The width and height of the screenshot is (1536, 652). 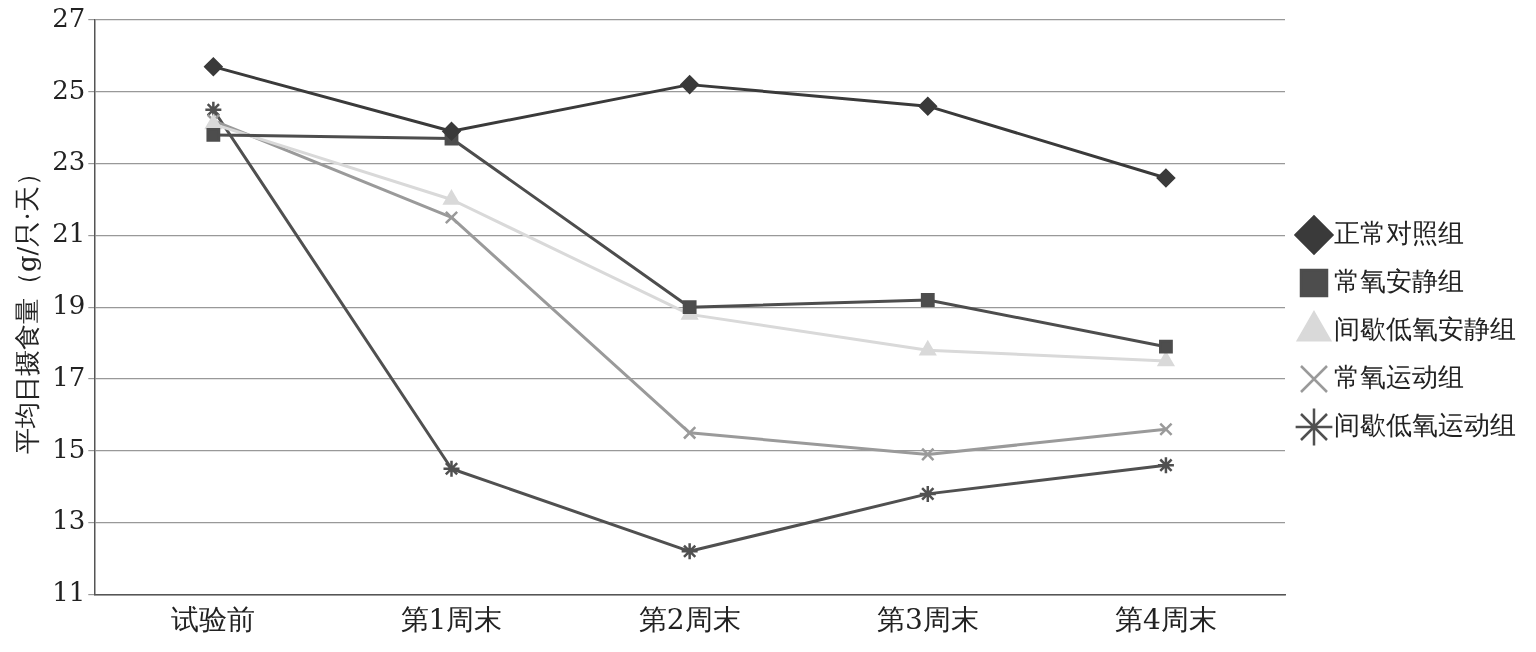 I want to click on legend-label: 间歇低氧安静组, so click(x=1425, y=328).